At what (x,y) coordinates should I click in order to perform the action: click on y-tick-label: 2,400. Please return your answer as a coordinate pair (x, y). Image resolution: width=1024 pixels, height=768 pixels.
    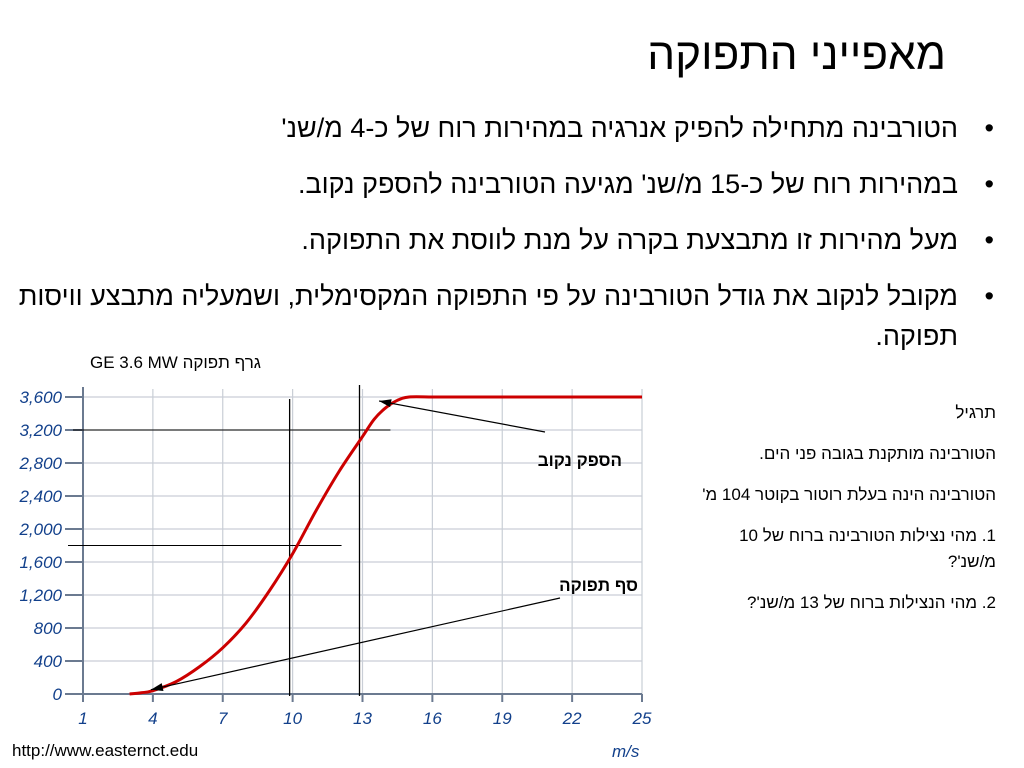
    Looking at the image, I should click on (40, 496).